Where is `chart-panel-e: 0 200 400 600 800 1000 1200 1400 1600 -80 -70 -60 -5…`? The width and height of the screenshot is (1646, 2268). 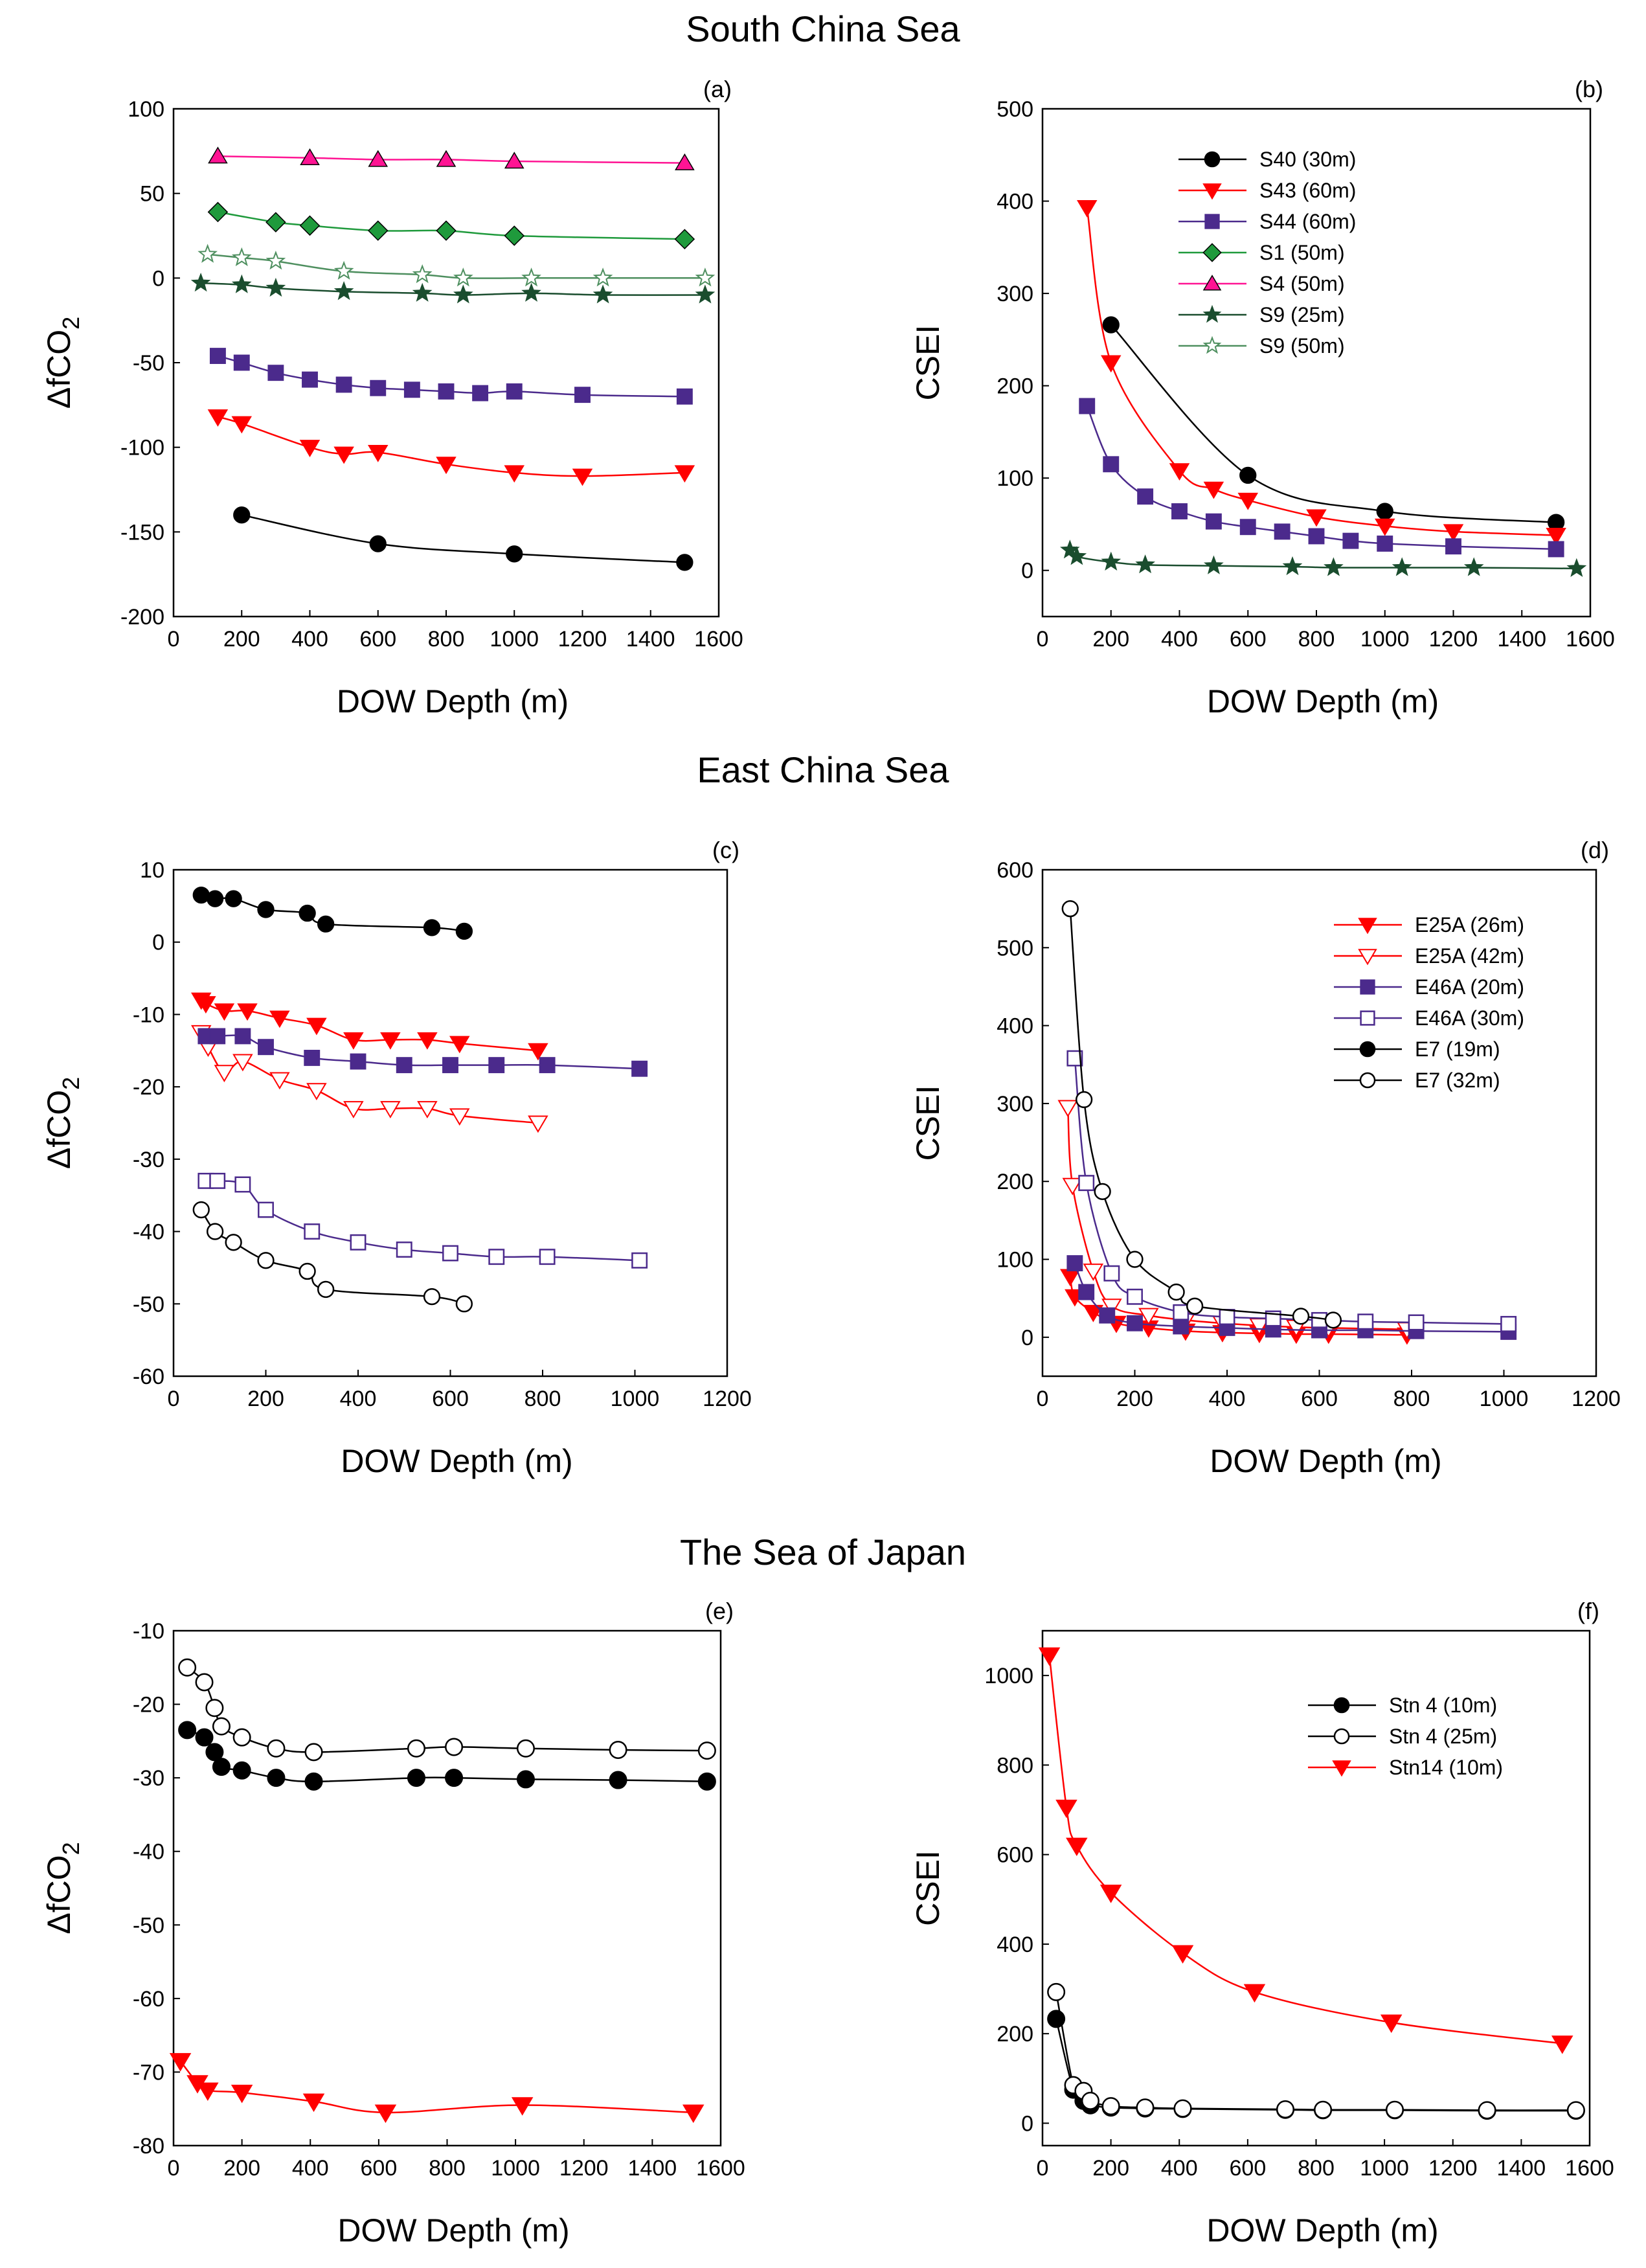 chart-panel-e: 0 200 400 600 800 1000 1200 1400 1600 -80 -70 -60 -5… is located at coordinates (393, 1923).